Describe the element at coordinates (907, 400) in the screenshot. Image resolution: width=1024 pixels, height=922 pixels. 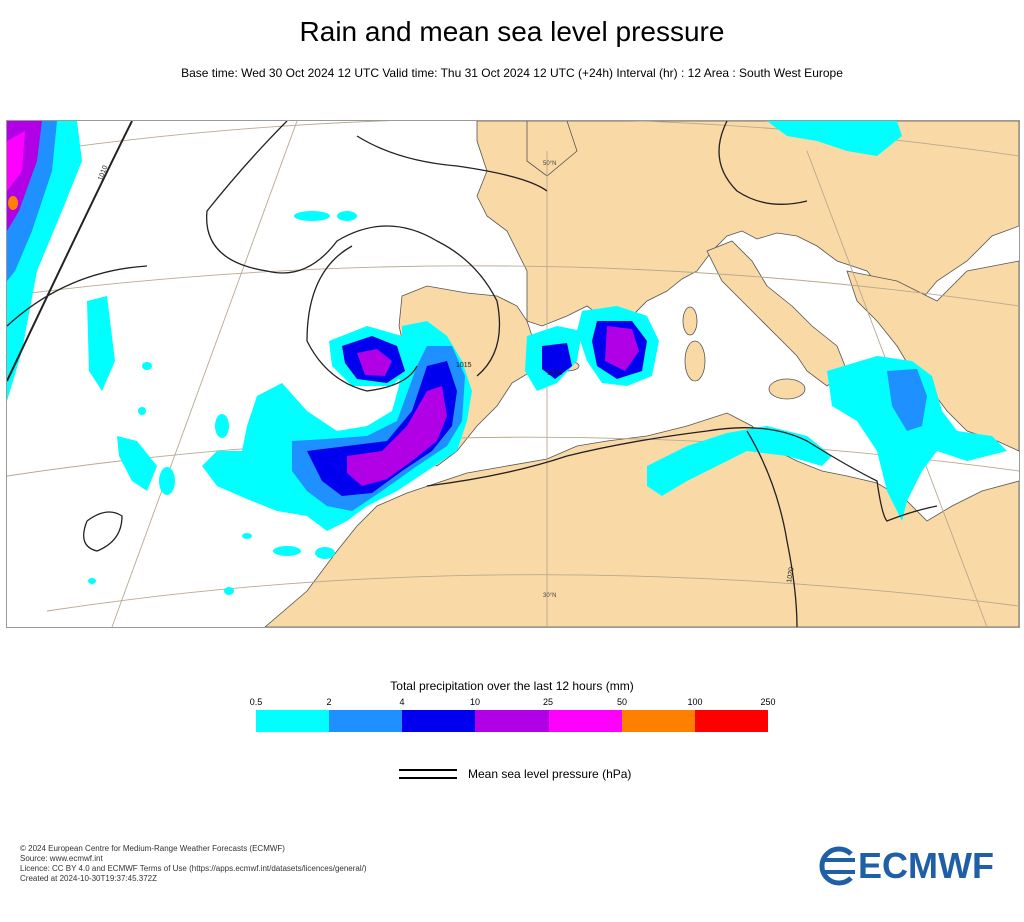
I see `precip-ionian-blue` at that location.